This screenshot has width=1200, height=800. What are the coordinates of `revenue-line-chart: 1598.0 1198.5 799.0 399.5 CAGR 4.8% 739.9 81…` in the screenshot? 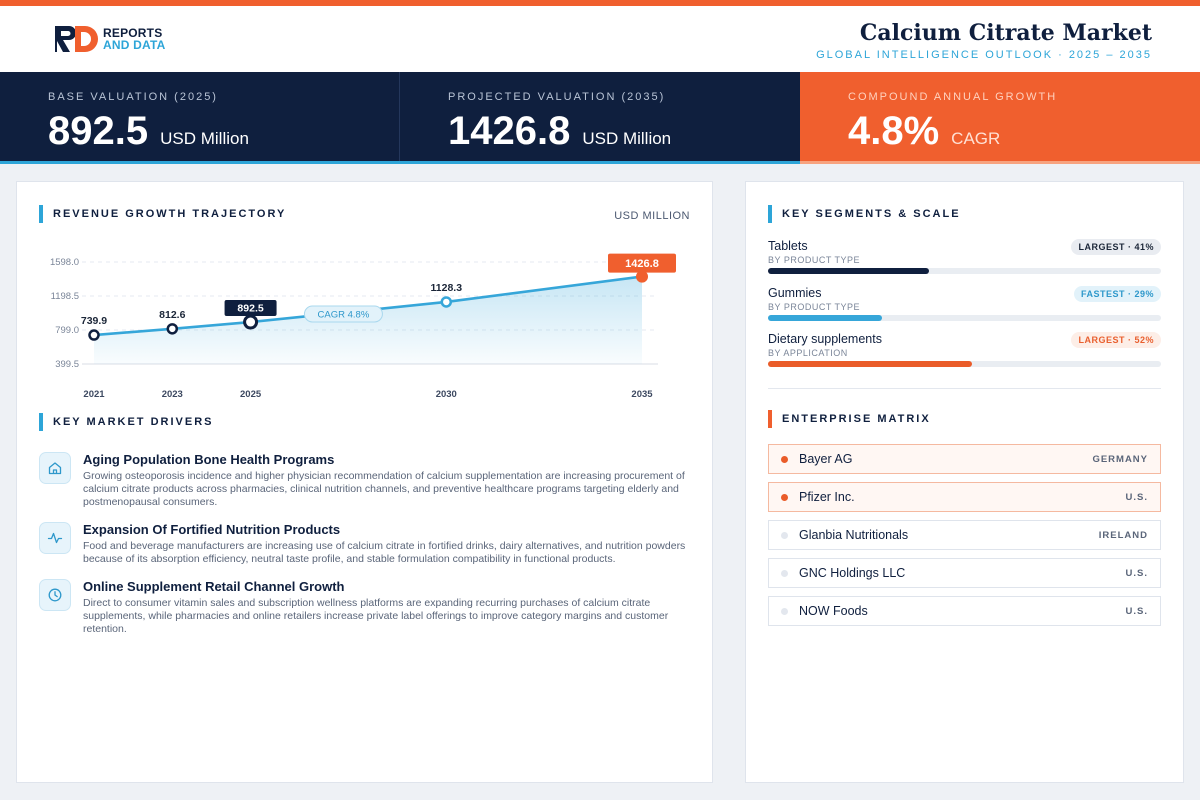 It's located at (363, 326).